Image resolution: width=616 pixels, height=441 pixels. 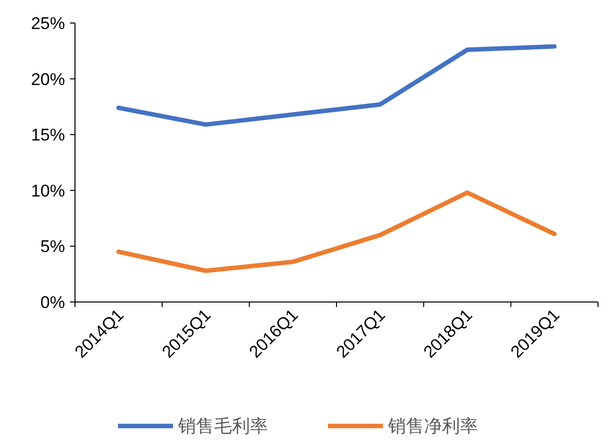 I want to click on y-tick-label: 25%, so click(x=47, y=23).